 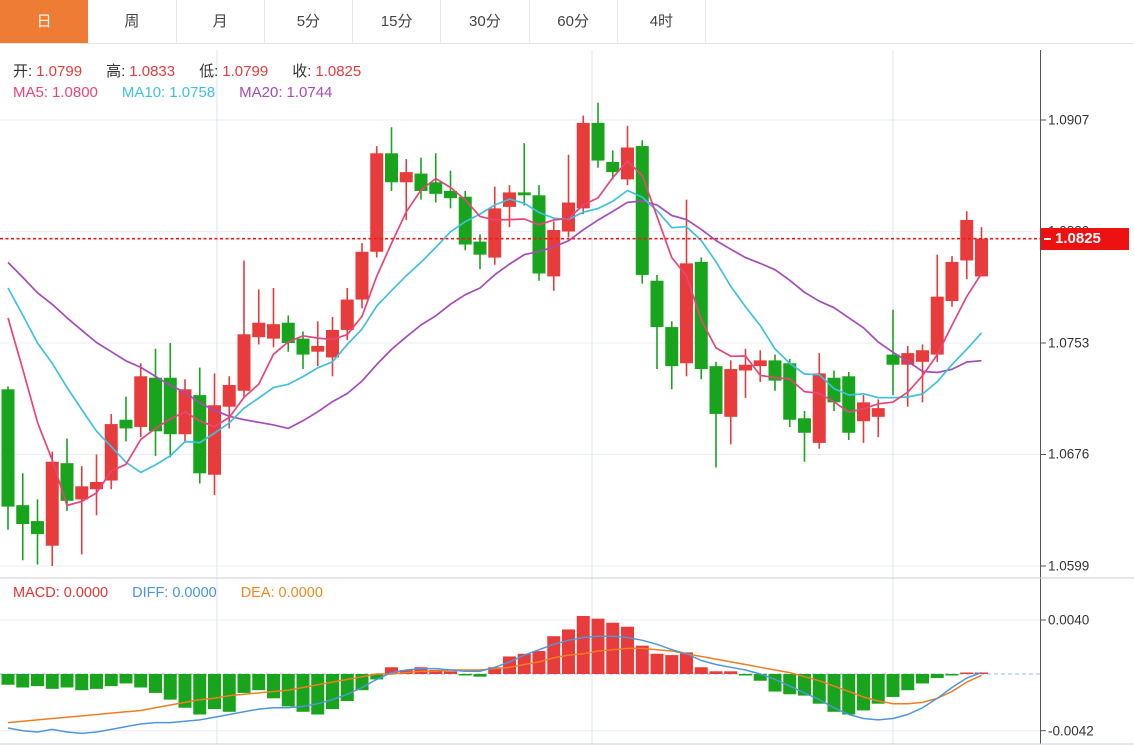 I want to click on axis-tick-label: -0.0042, so click(x=1071, y=731).